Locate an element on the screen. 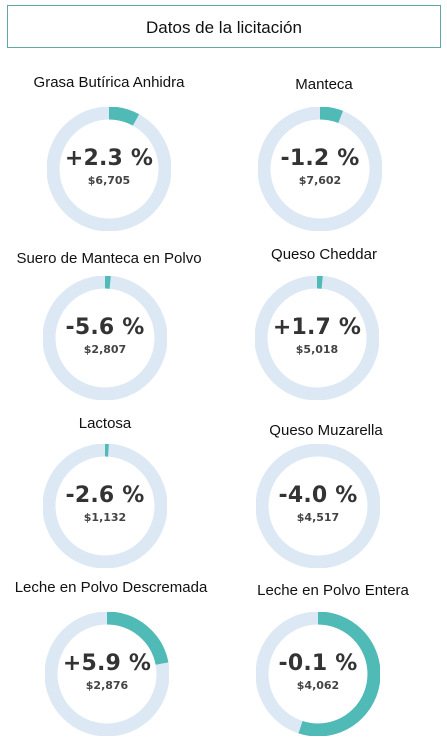  donut-chart: -1.2 % $7,602 is located at coordinates (320, 169).